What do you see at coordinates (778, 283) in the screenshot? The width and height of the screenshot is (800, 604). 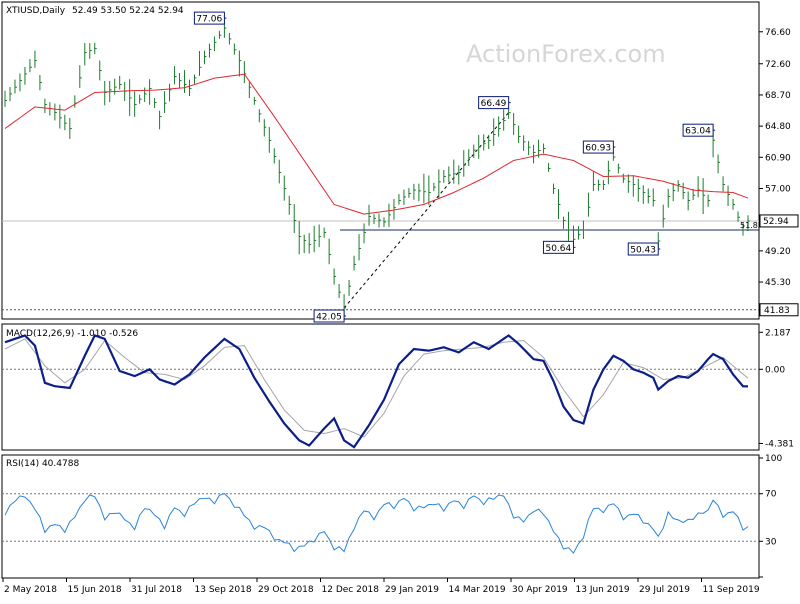 I see `price-y-tick-label: 45.30` at bounding box center [778, 283].